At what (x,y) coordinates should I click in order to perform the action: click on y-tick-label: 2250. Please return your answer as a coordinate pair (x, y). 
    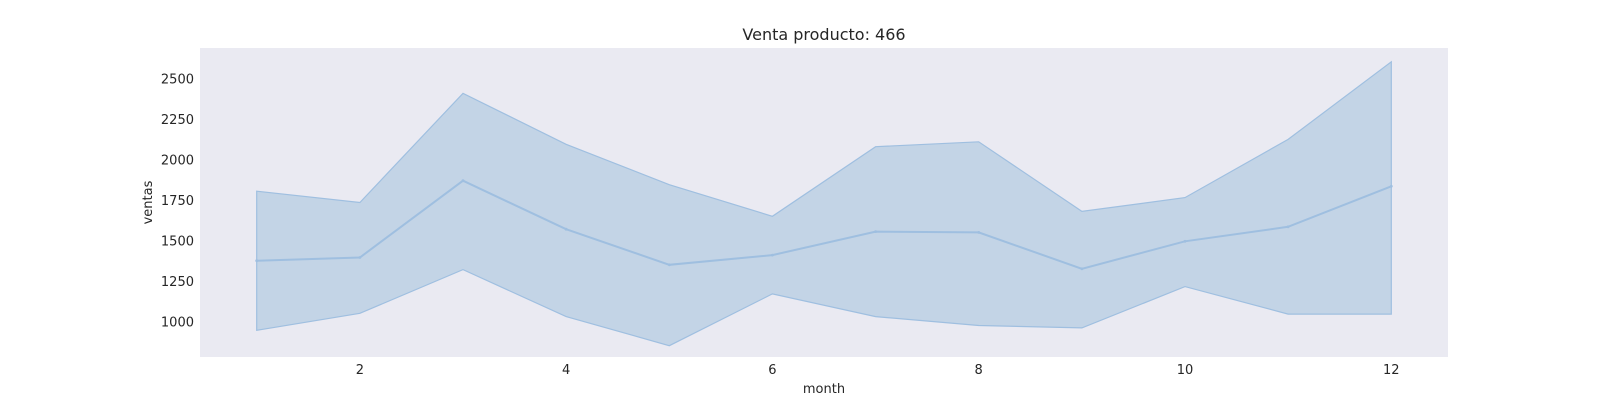
    Looking at the image, I should click on (177, 120).